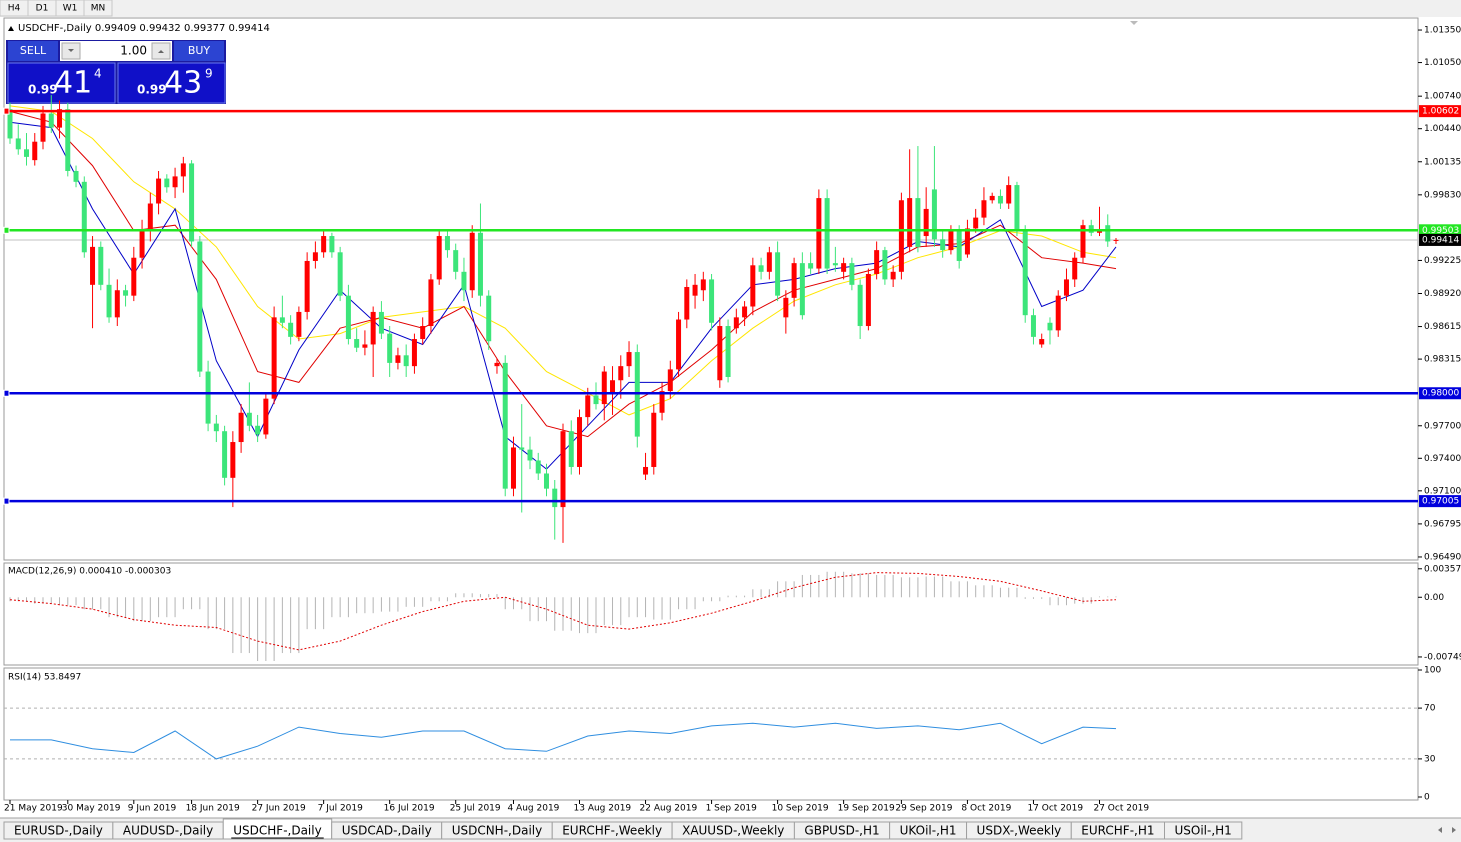 The image size is (1461, 842). Describe the element at coordinates (1019, 831) in the screenshot. I see `tab-label: USDX-,Weekly` at that location.